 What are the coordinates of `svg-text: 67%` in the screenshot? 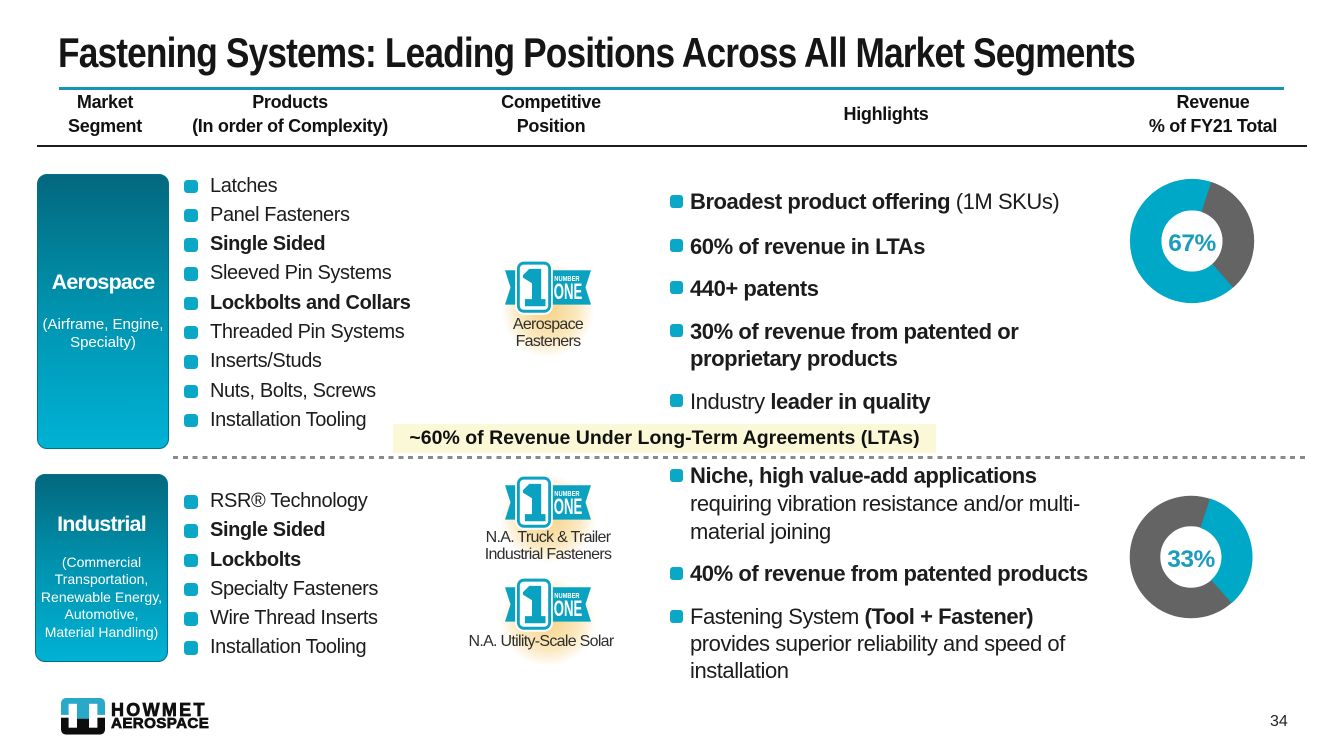 It's located at (1192, 243).